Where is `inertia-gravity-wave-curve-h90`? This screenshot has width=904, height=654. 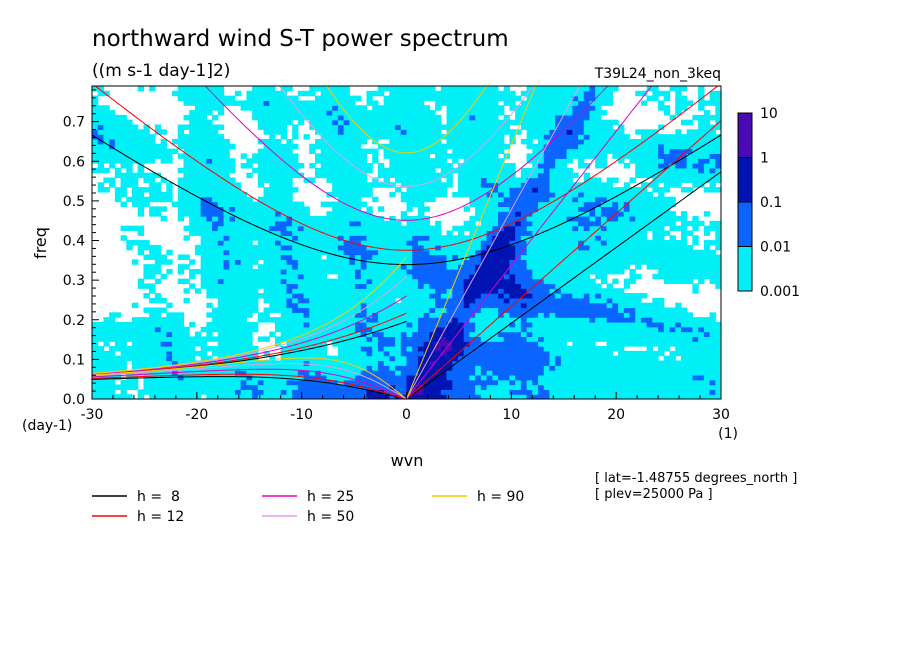 inertia-gravity-wave-curve-h90 is located at coordinates (406, 120).